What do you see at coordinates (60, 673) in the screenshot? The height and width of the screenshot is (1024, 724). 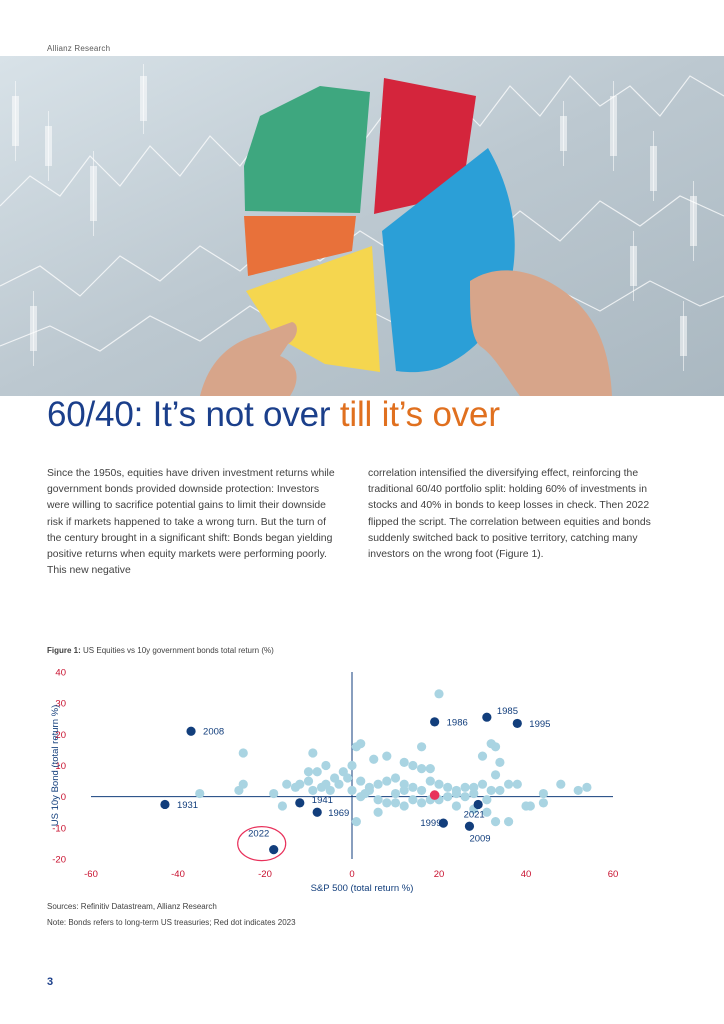 I see `y-tick-label: 40` at bounding box center [60, 673].